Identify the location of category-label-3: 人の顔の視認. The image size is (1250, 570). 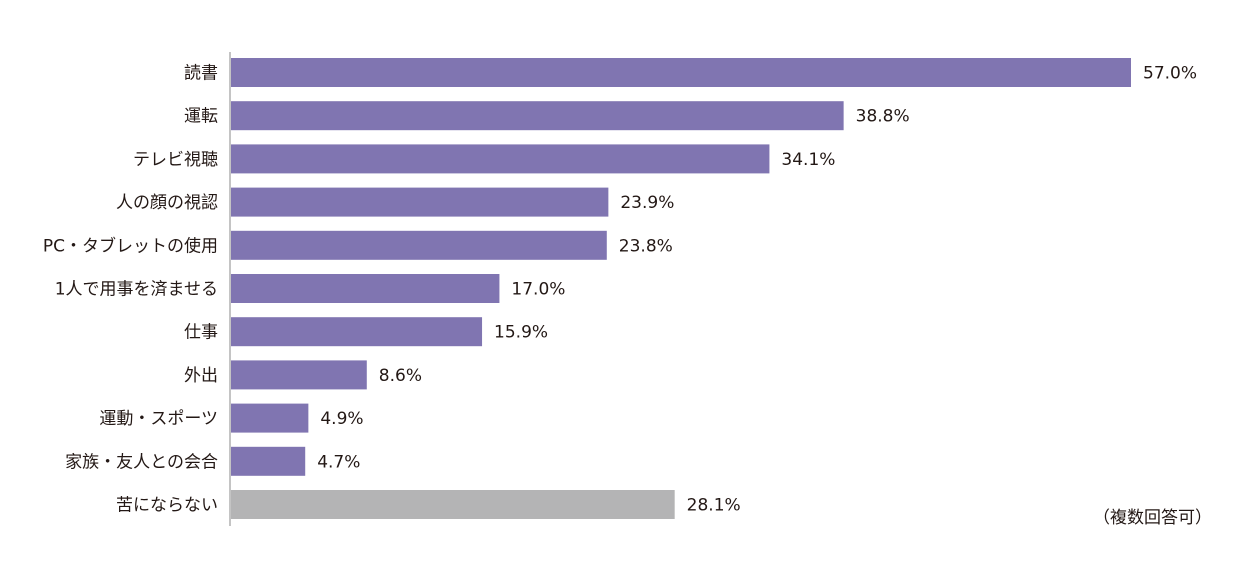
(167, 203).